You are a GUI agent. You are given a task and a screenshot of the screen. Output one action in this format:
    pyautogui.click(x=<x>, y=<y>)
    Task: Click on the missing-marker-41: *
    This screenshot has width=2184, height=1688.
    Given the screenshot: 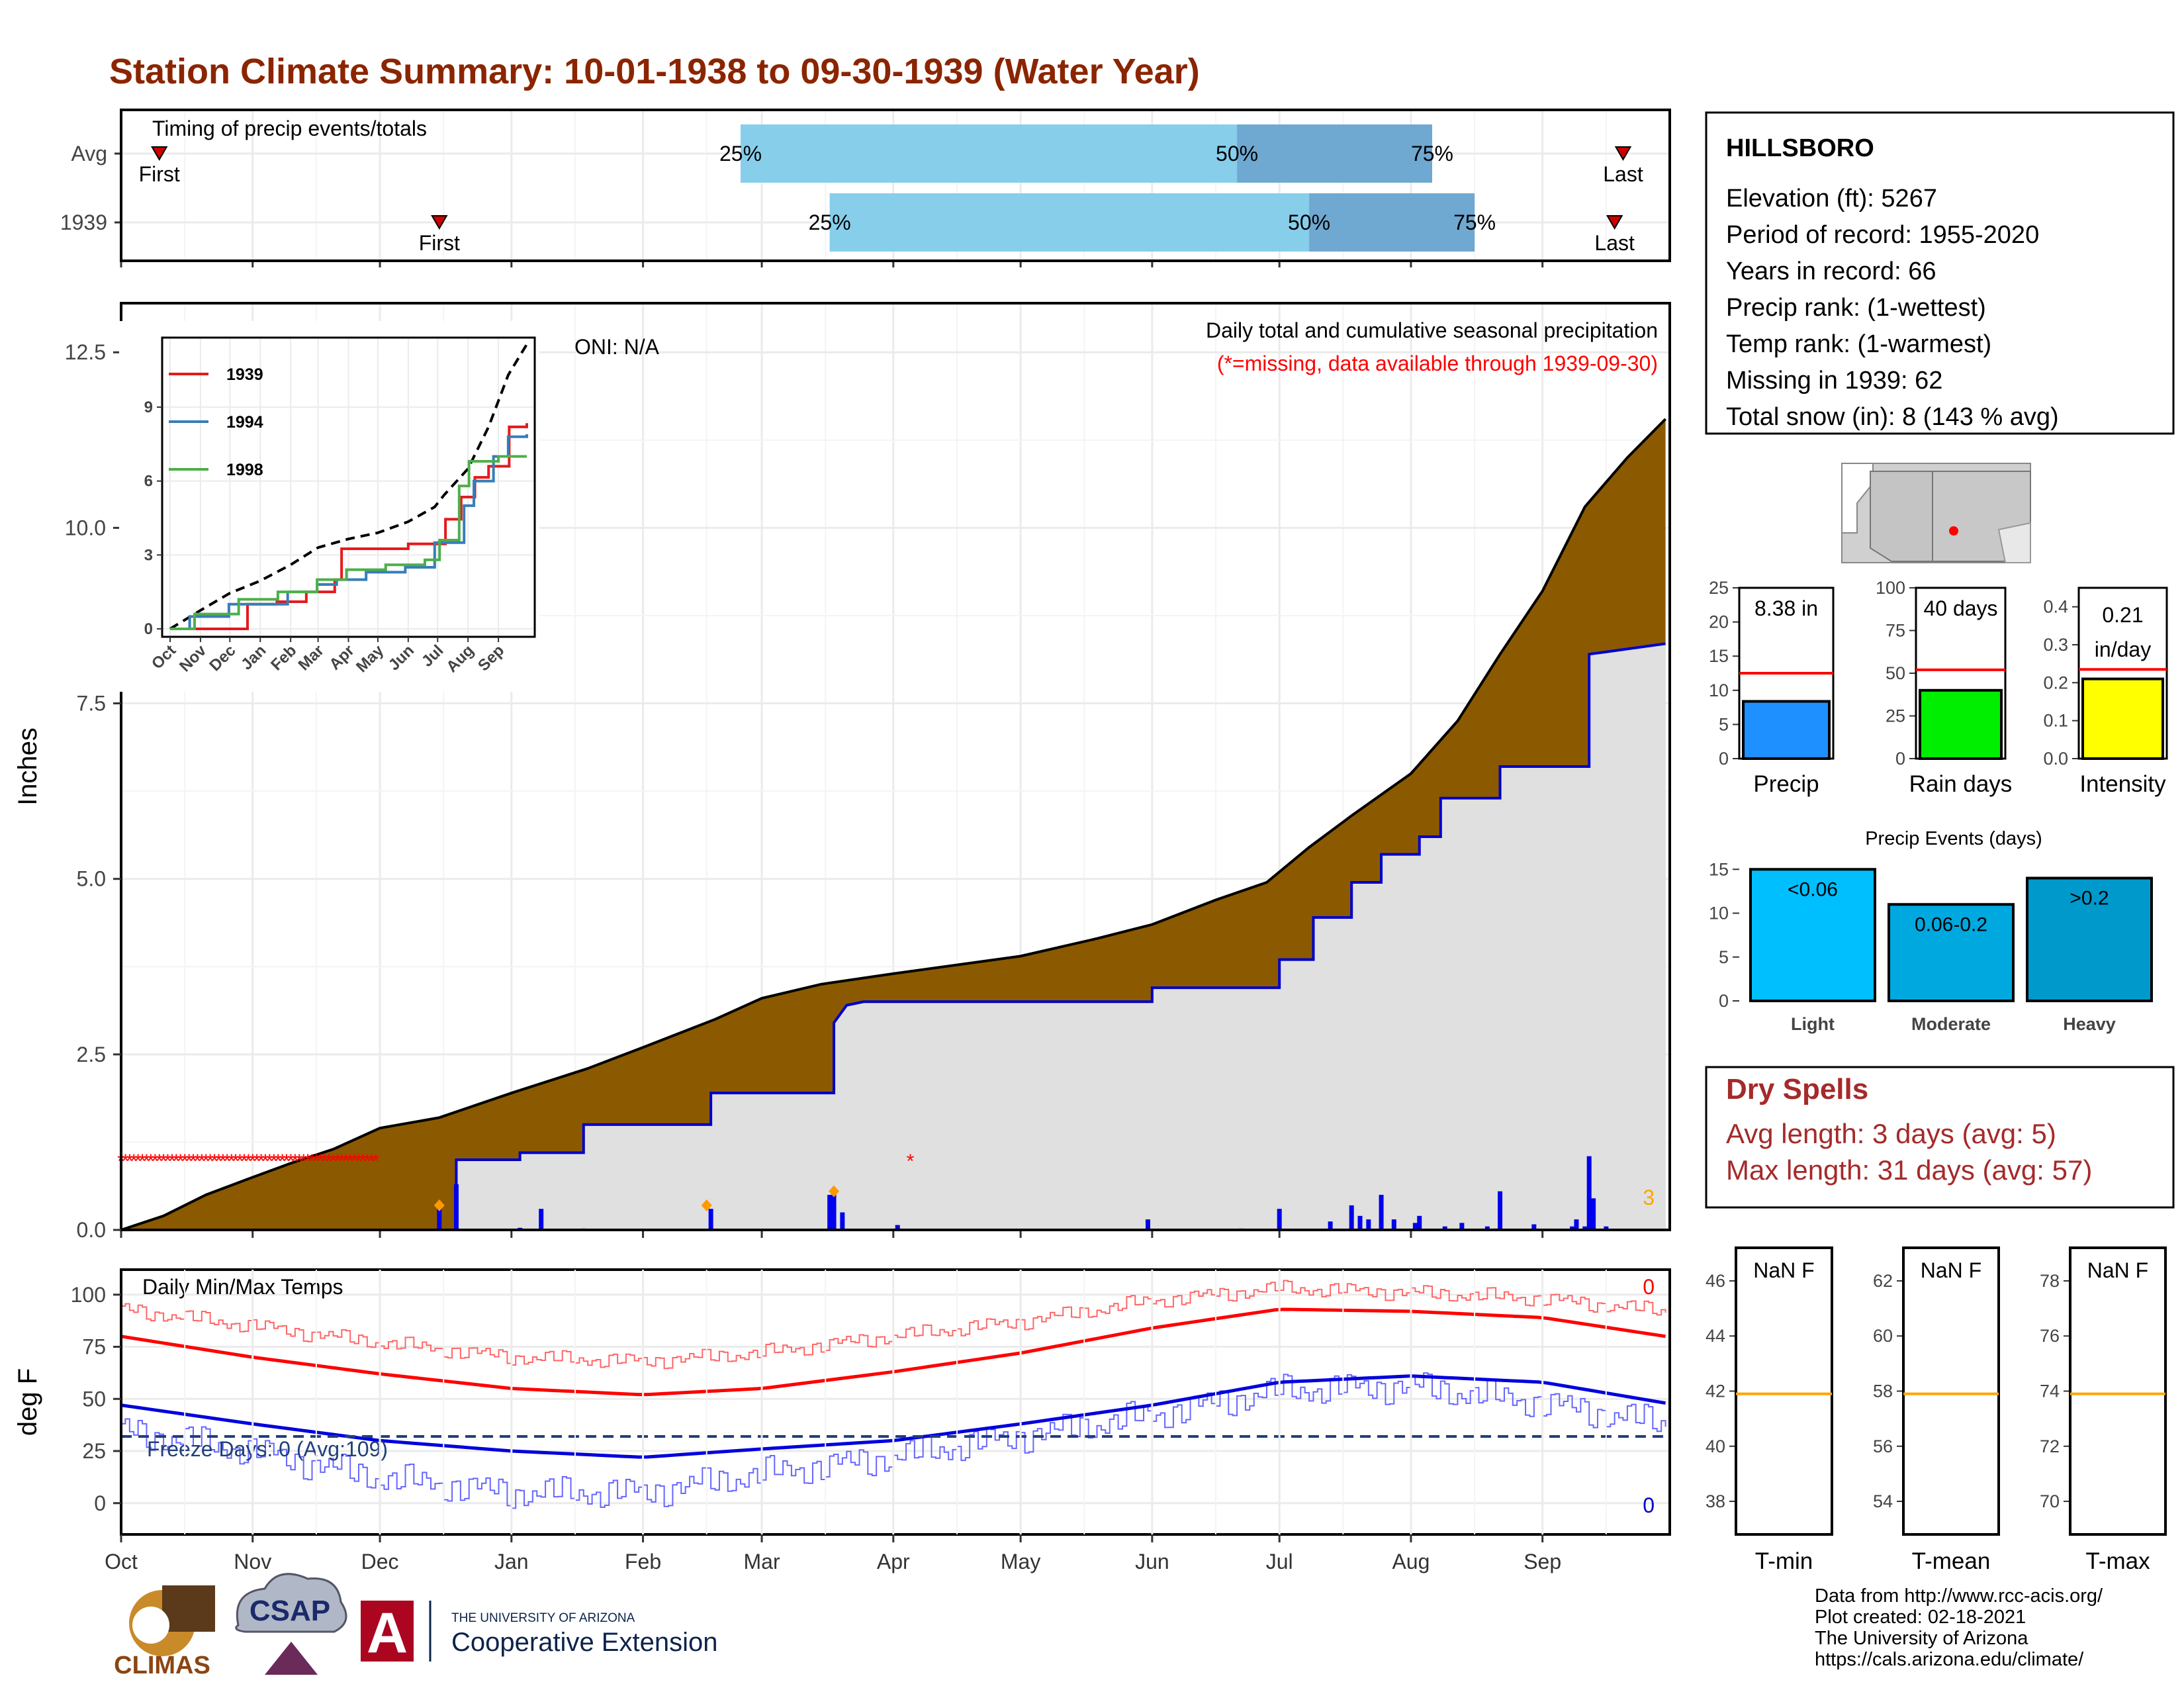 What is the action you would take?
    pyautogui.click(x=295, y=1161)
    